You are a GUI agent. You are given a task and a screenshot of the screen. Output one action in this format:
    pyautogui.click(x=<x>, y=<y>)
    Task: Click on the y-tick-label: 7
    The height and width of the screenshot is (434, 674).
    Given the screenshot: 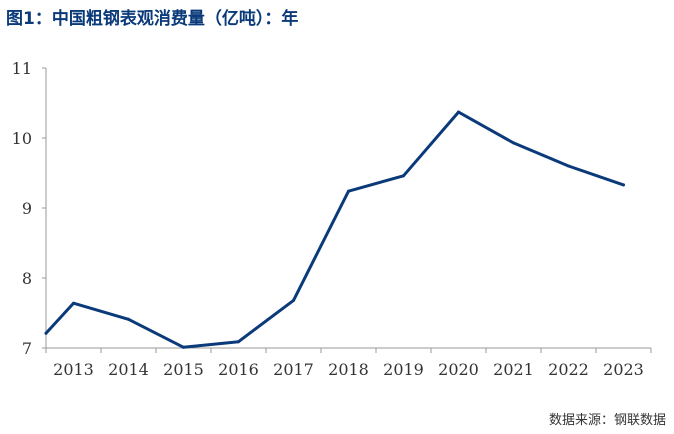 What is the action you would take?
    pyautogui.click(x=27, y=348)
    